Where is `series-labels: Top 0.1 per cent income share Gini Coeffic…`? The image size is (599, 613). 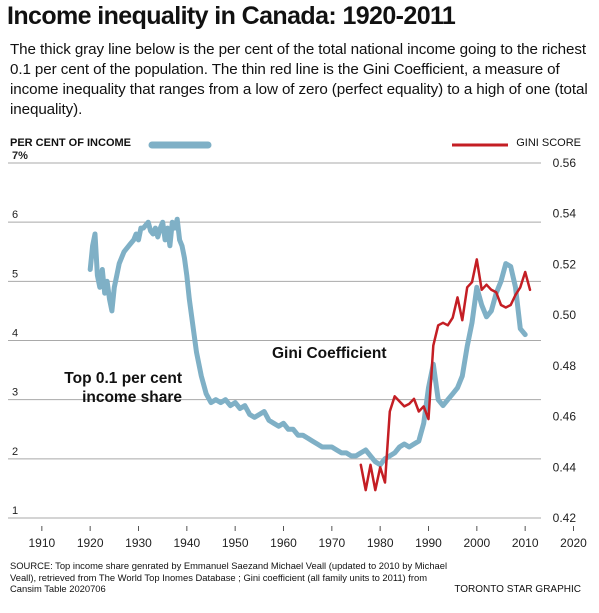 series-labels: Top 0.1 per cent income share Gini Coeffic… is located at coordinates (225, 375).